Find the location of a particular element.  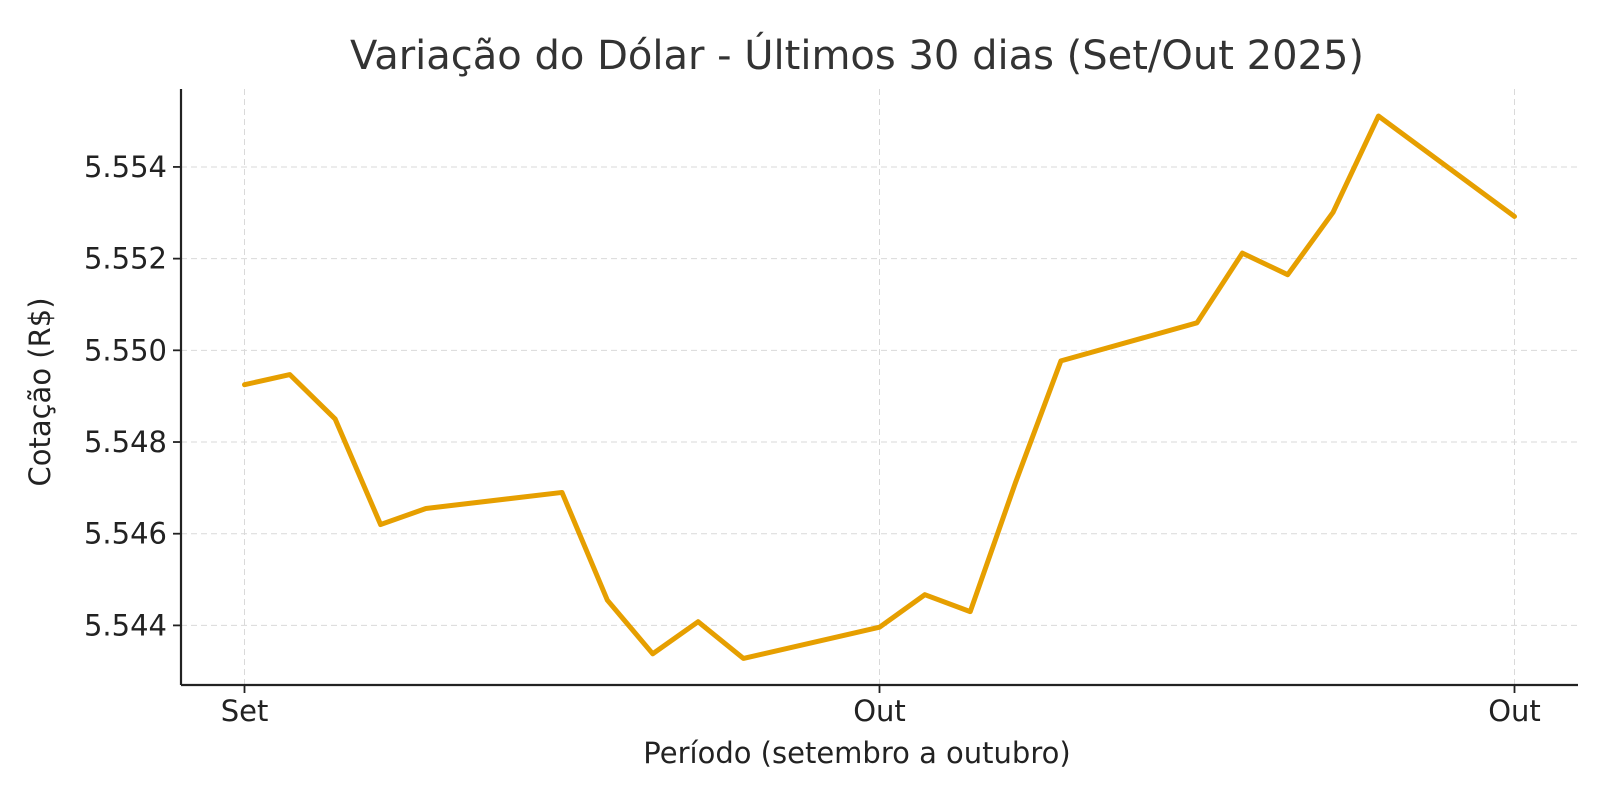

x-tick-label-0: Set is located at coordinates (245, 711).